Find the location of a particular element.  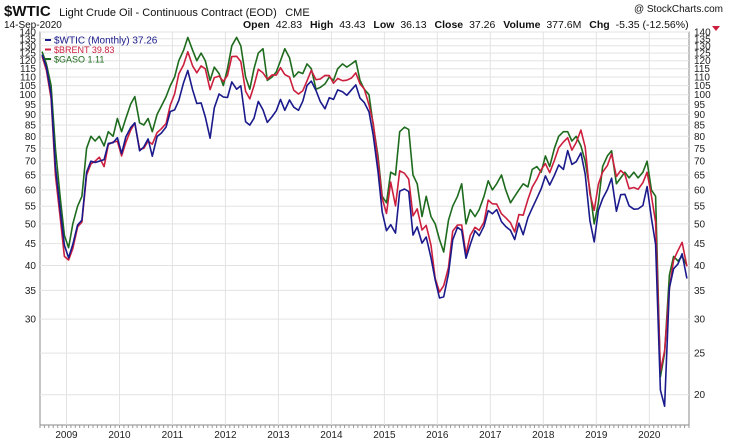

y-tick-right-3: 35 is located at coordinates (700, 291).